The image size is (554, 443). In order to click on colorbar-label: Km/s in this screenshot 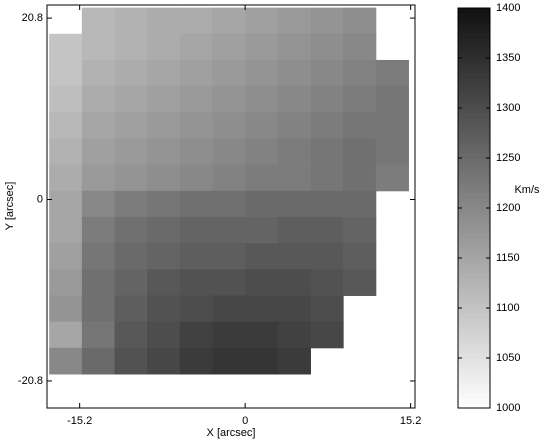, I will do `click(527, 190)`.